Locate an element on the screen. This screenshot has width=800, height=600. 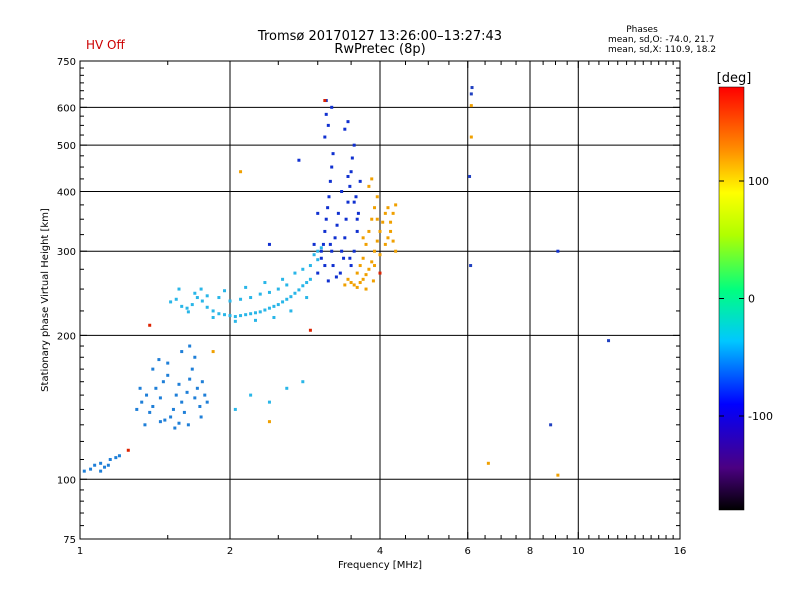
y-axis-label: Stationary phase Virtual Height [km] is located at coordinates (45, 300).